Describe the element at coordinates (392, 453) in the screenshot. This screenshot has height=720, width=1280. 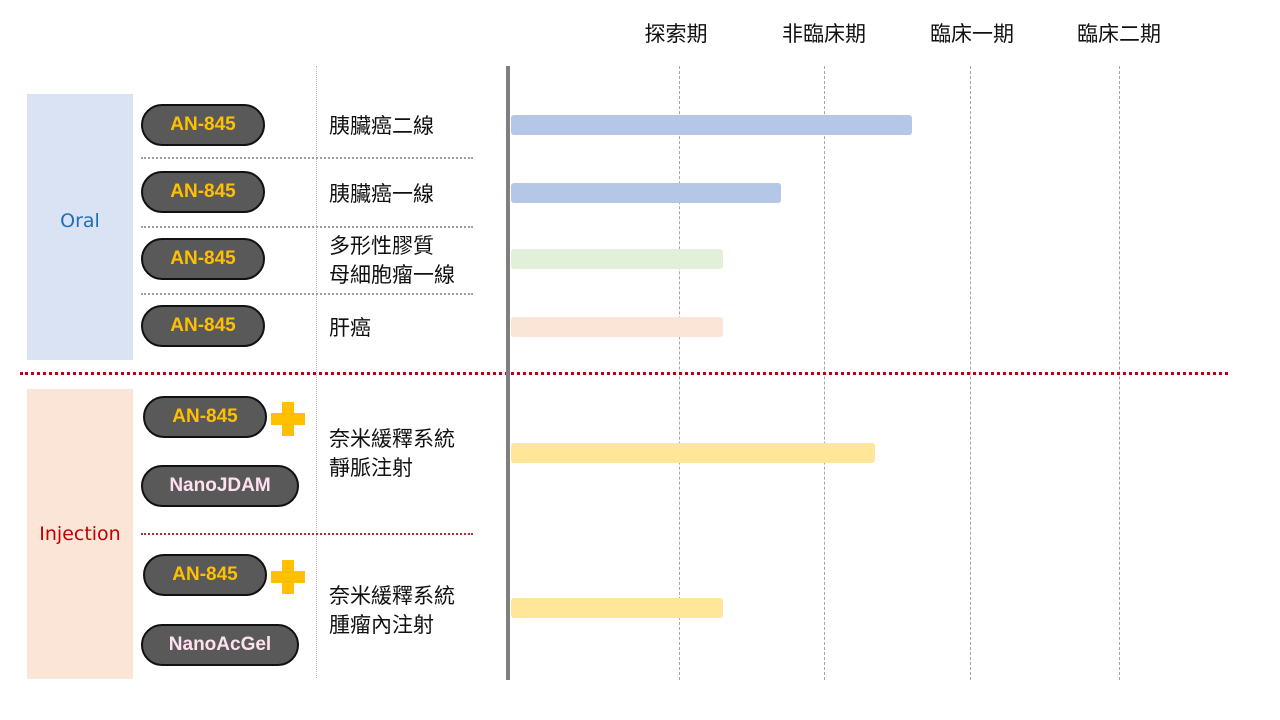
I see `indication-label: 奈米緩釋系統 靜脈注射` at that location.